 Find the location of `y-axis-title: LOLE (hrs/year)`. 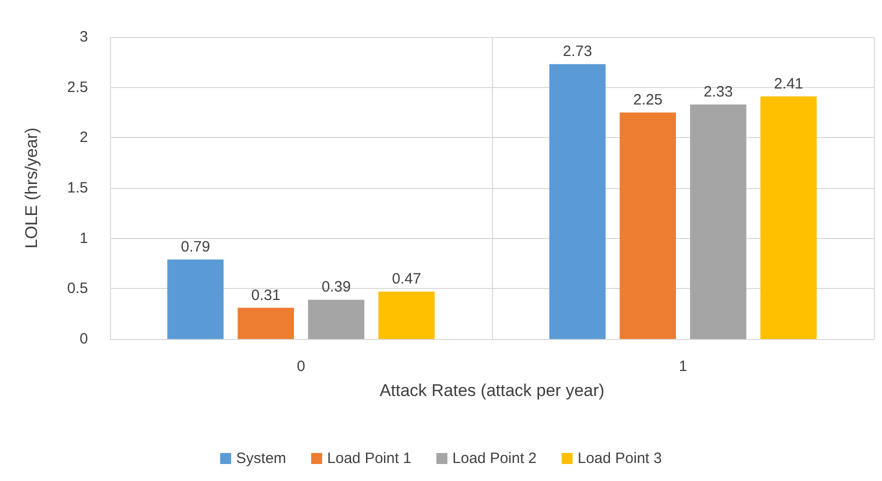

y-axis-title: LOLE (hrs/year) is located at coordinates (31, 188).